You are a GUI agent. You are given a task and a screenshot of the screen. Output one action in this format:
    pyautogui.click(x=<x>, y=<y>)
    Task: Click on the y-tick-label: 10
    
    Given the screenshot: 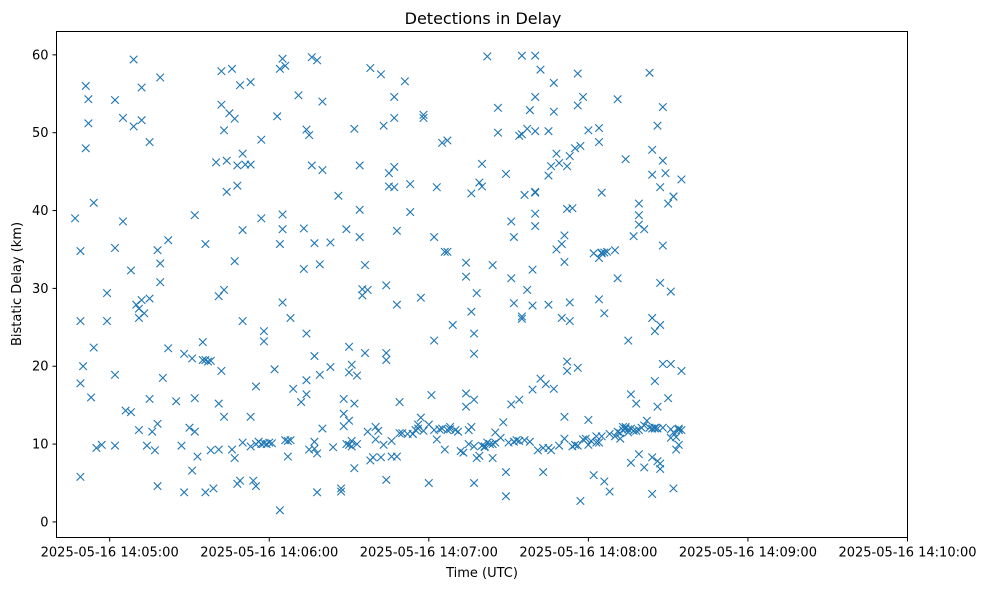 What is the action you would take?
    pyautogui.click(x=40, y=445)
    